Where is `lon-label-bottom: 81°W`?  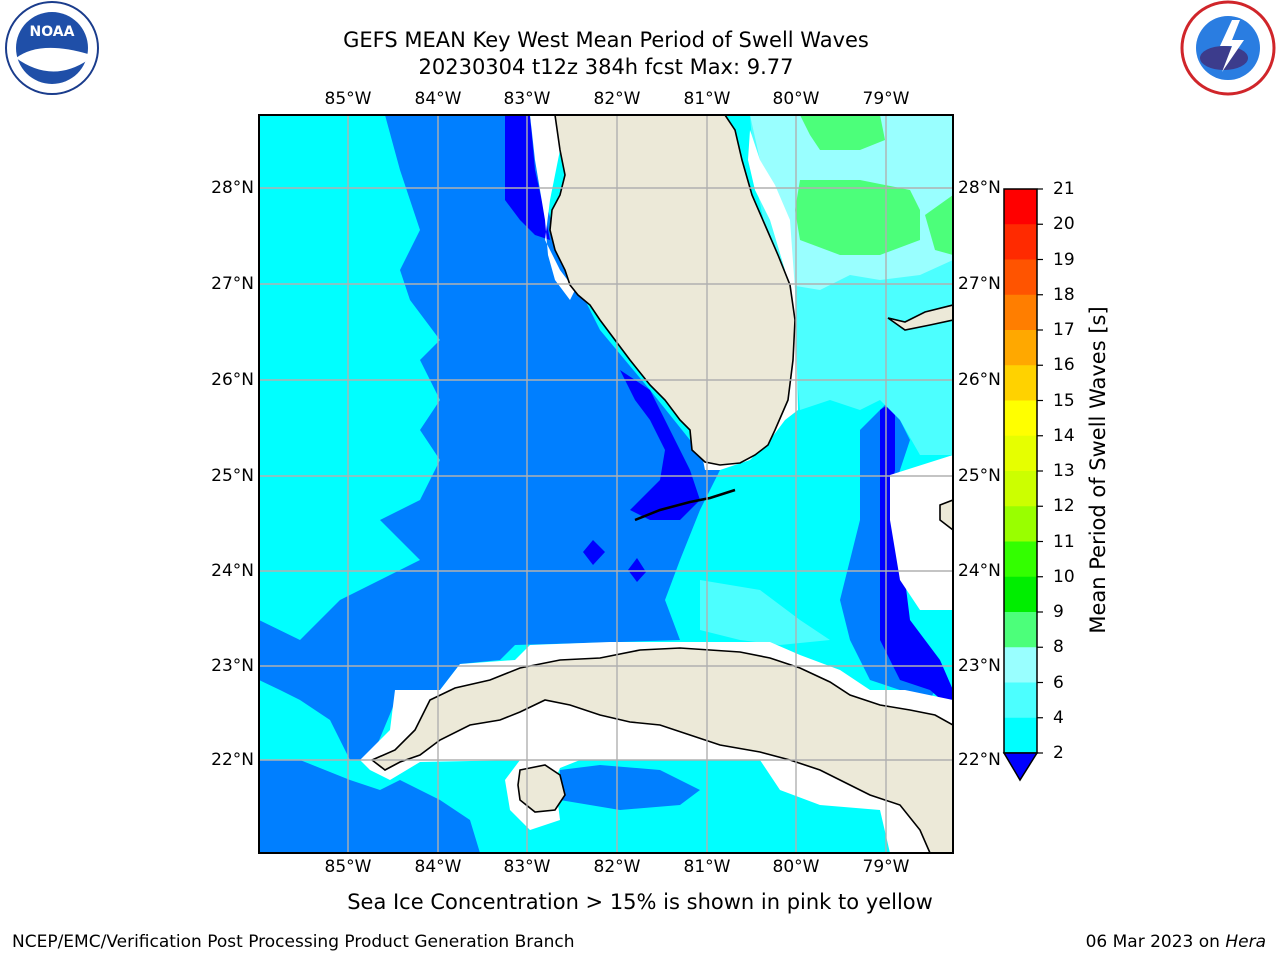
lon-label-bottom: 81°W is located at coordinates (707, 867).